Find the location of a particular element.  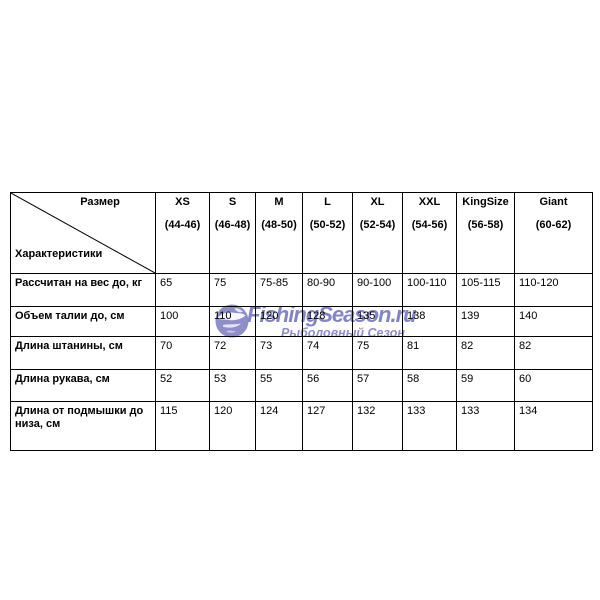

corner-cell: Размер Характеристики is located at coordinates (83, 233).